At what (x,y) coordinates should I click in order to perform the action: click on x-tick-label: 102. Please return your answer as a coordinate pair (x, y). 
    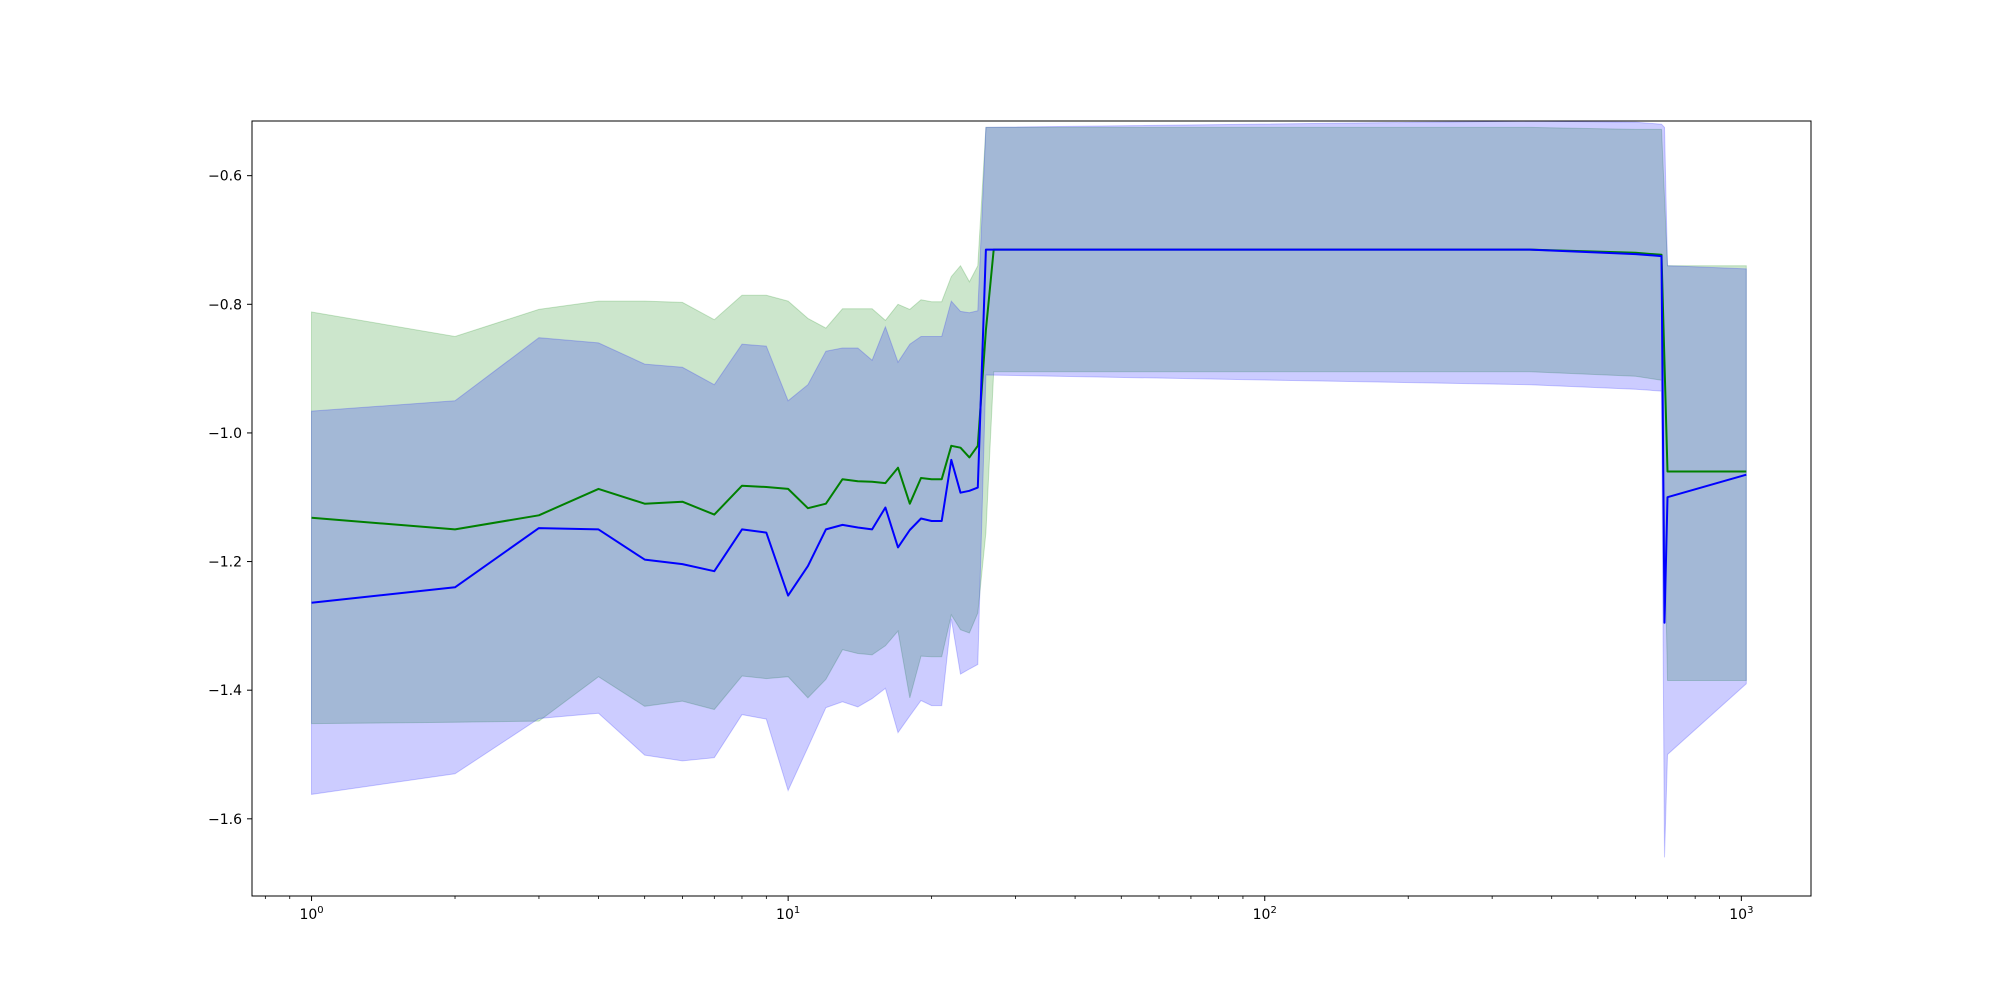
    Looking at the image, I should click on (1265, 914).